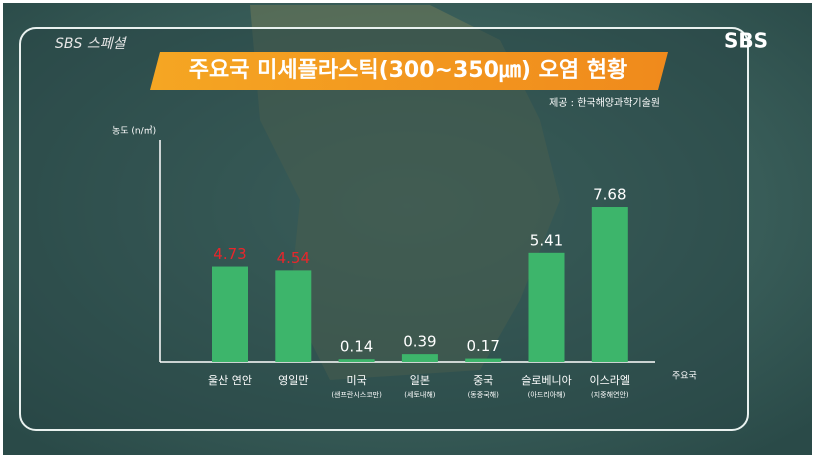  What do you see at coordinates (684, 376) in the screenshot?
I see `x-axis-label: 주요국` at bounding box center [684, 376].